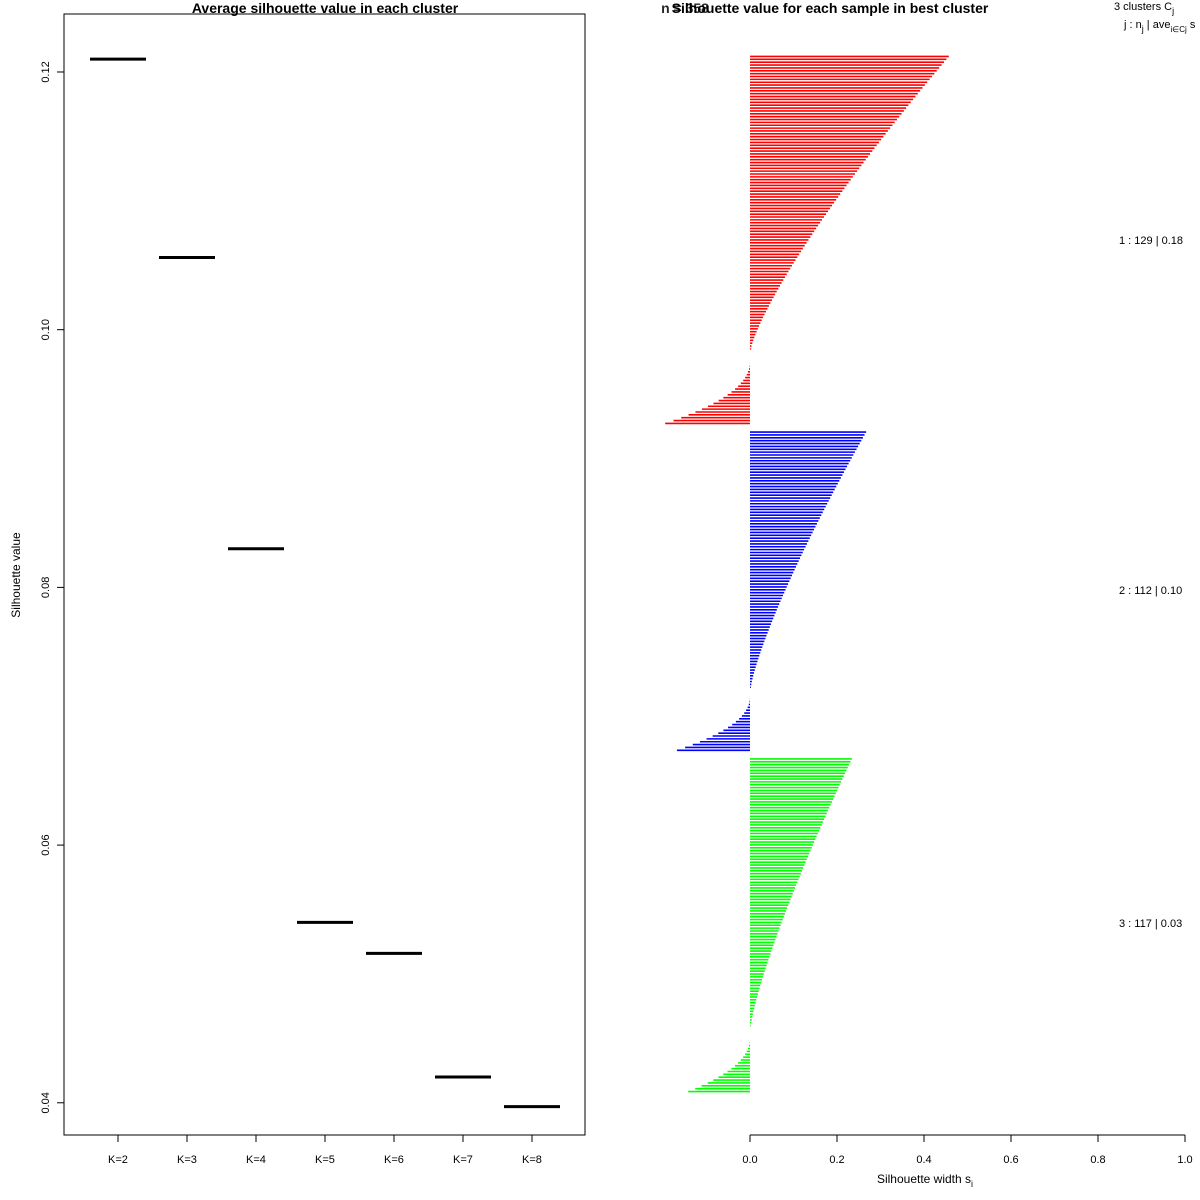 The width and height of the screenshot is (1200, 1200). I want to click on left-y-tick-label: 0.04, so click(46, 1102).